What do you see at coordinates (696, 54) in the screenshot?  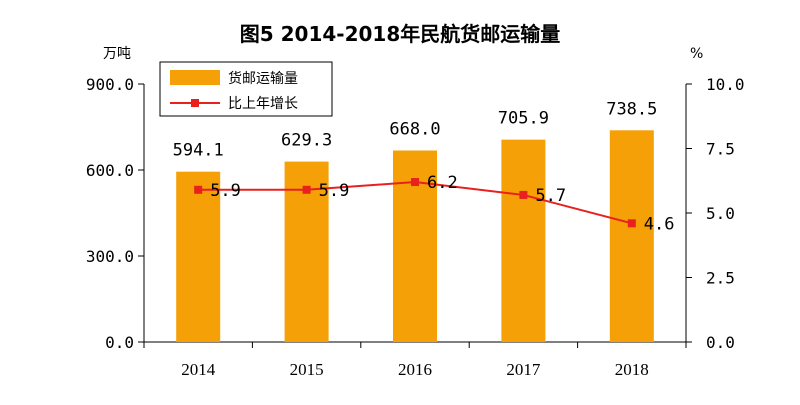 I see `right-axis-unit: %` at bounding box center [696, 54].